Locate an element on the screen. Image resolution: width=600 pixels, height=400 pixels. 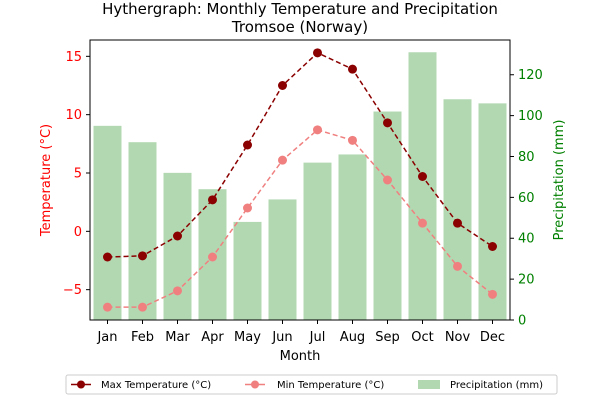
x-tick-label: Jun is located at coordinates (281, 337).